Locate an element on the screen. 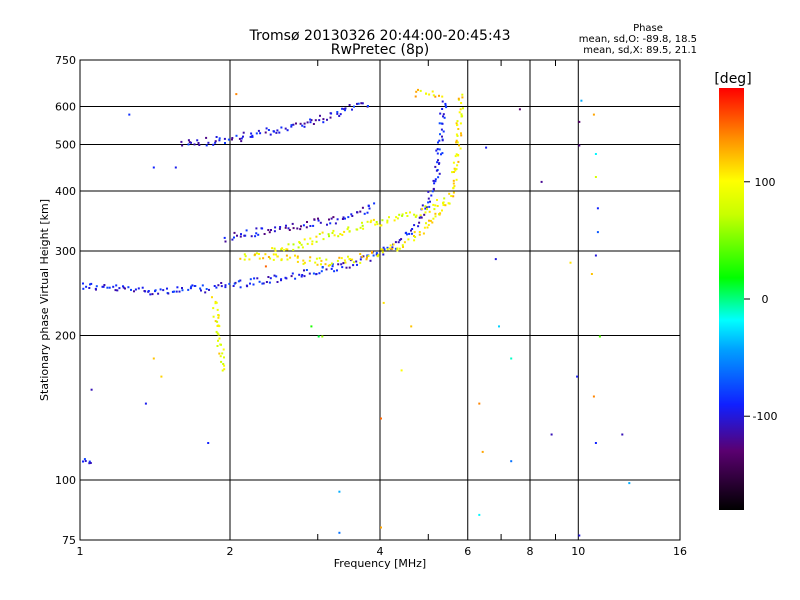 This screenshot has height=600, width=800. y-tick-label: 100 is located at coordinates (65, 480).